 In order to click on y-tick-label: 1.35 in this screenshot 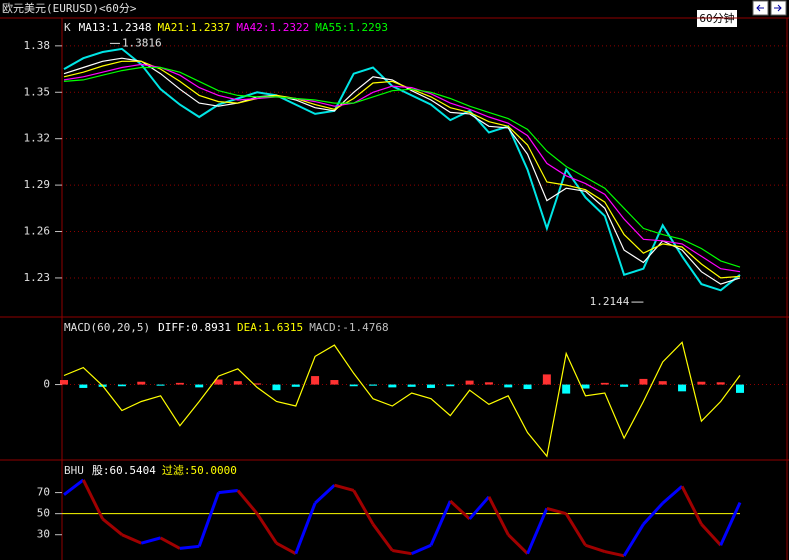, I will do `click(37, 91)`.